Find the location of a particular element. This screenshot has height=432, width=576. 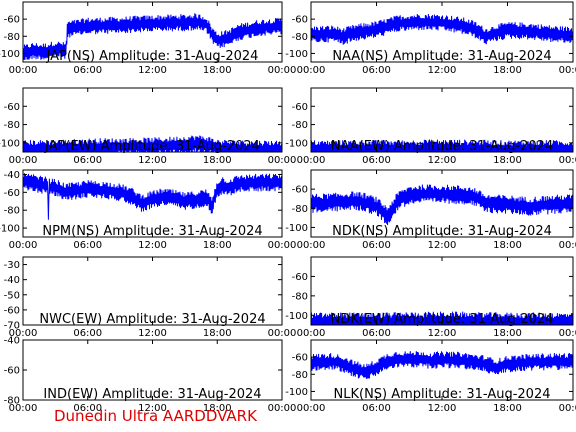

chart-title: NAA(NS) Amplitude: 31-Aug-2024 is located at coordinates (441, 56).